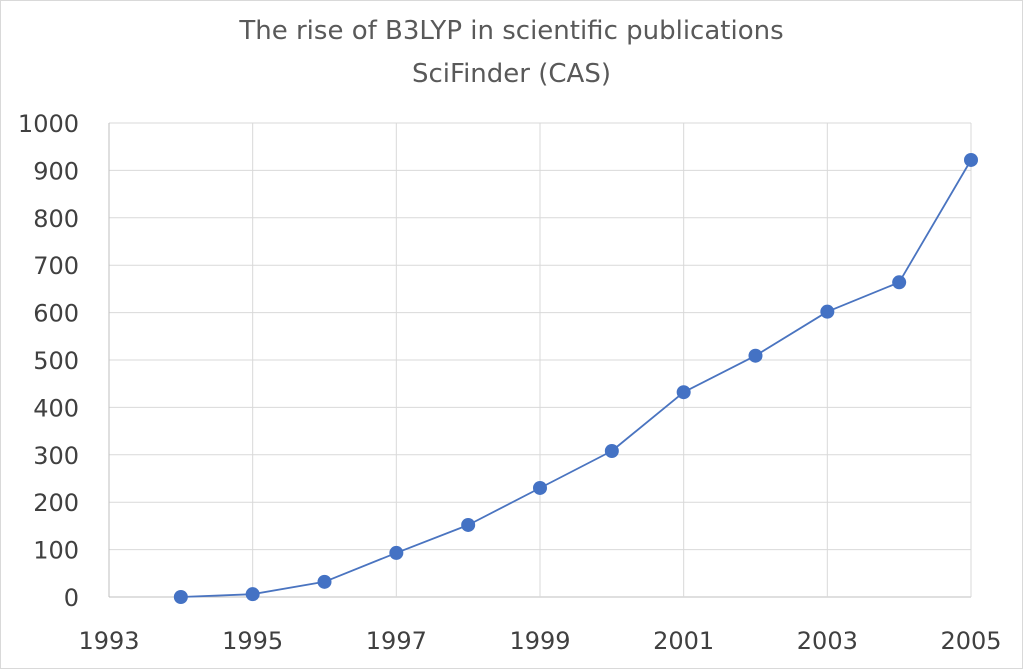 This screenshot has height=669, width=1023. What do you see at coordinates (396, 641) in the screenshot?
I see `x-tick-label: 1997` at bounding box center [396, 641].